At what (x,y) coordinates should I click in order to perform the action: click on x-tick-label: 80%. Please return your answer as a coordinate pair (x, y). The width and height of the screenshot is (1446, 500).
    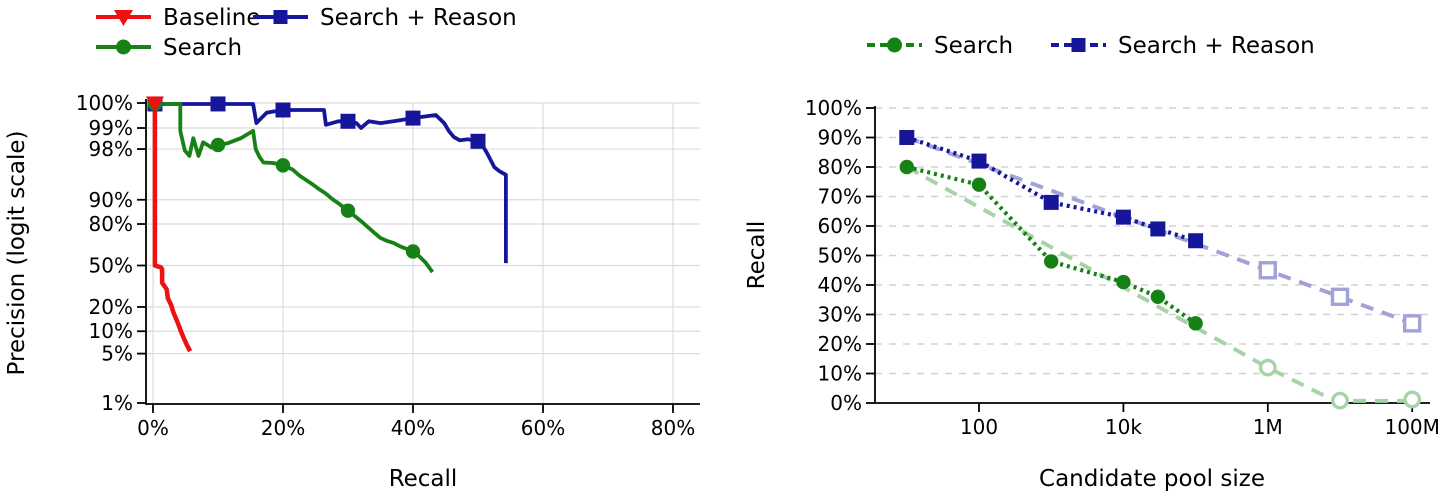
    Looking at the image, I should click on (673, 428).